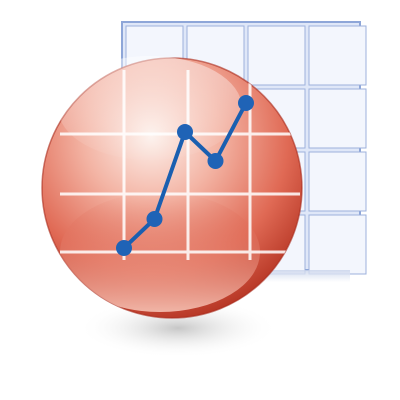  I want to click on line-chart, so click(185, 175).